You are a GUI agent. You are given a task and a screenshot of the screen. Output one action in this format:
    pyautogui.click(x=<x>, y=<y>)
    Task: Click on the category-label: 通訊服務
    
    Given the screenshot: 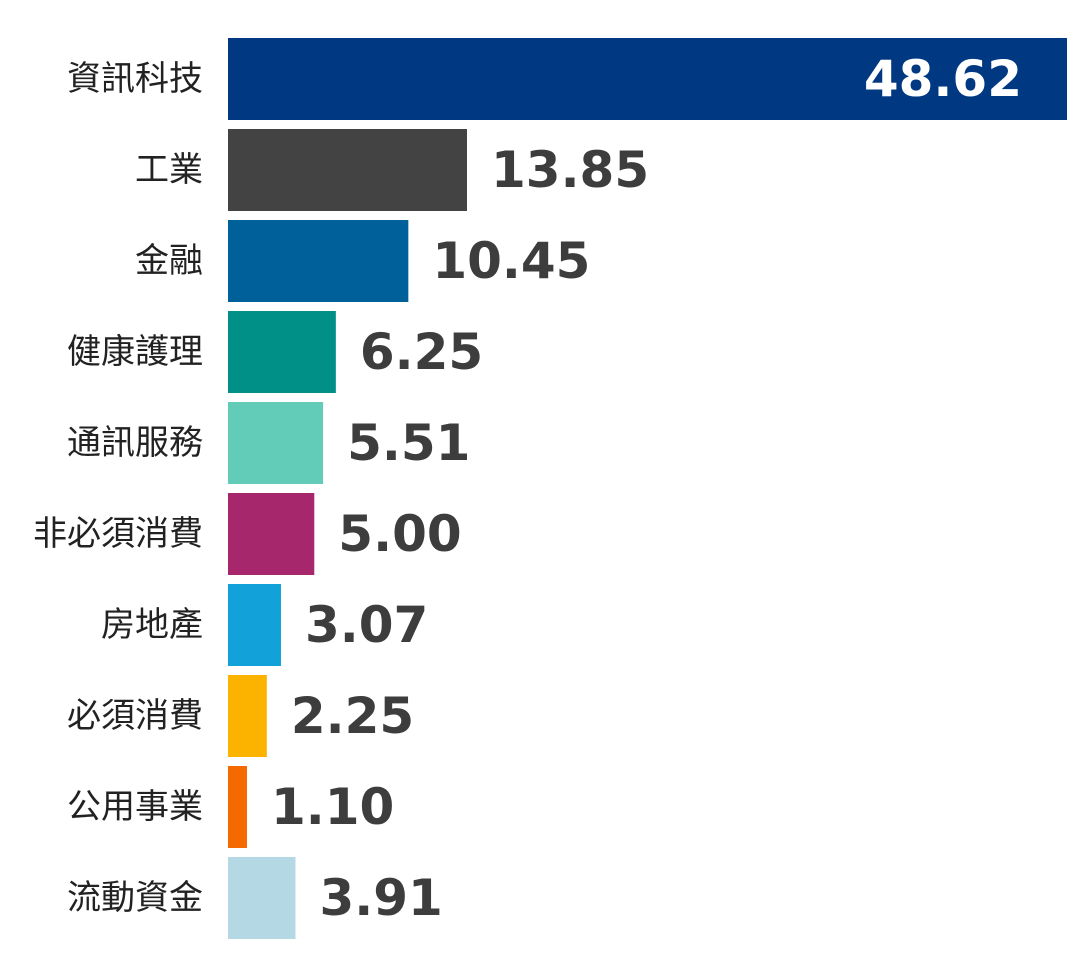 What is the action you would take?
    pyautogui.click(x=135, y=443)
    